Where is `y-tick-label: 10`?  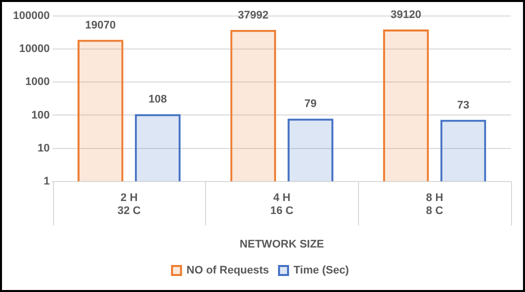 y-tick-label: 10 is located at coordinates (43, 148).